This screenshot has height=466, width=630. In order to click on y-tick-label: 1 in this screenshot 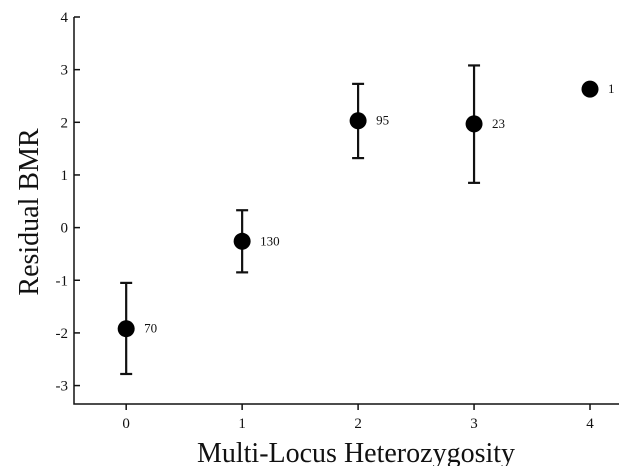, I will do `click(65, 176)`.